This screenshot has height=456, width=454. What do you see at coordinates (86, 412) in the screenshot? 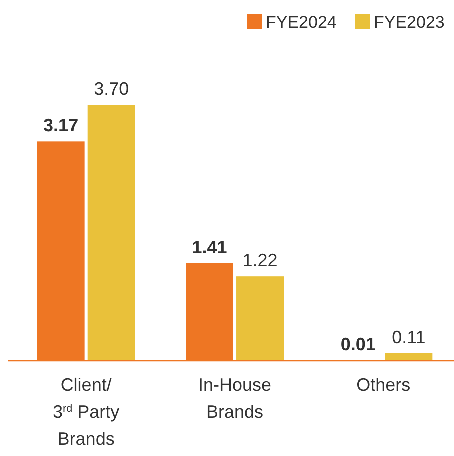
I see `x-tick-label: Client/ 3$^{rd}$ Party Brands` at bounding box center [86, 412].